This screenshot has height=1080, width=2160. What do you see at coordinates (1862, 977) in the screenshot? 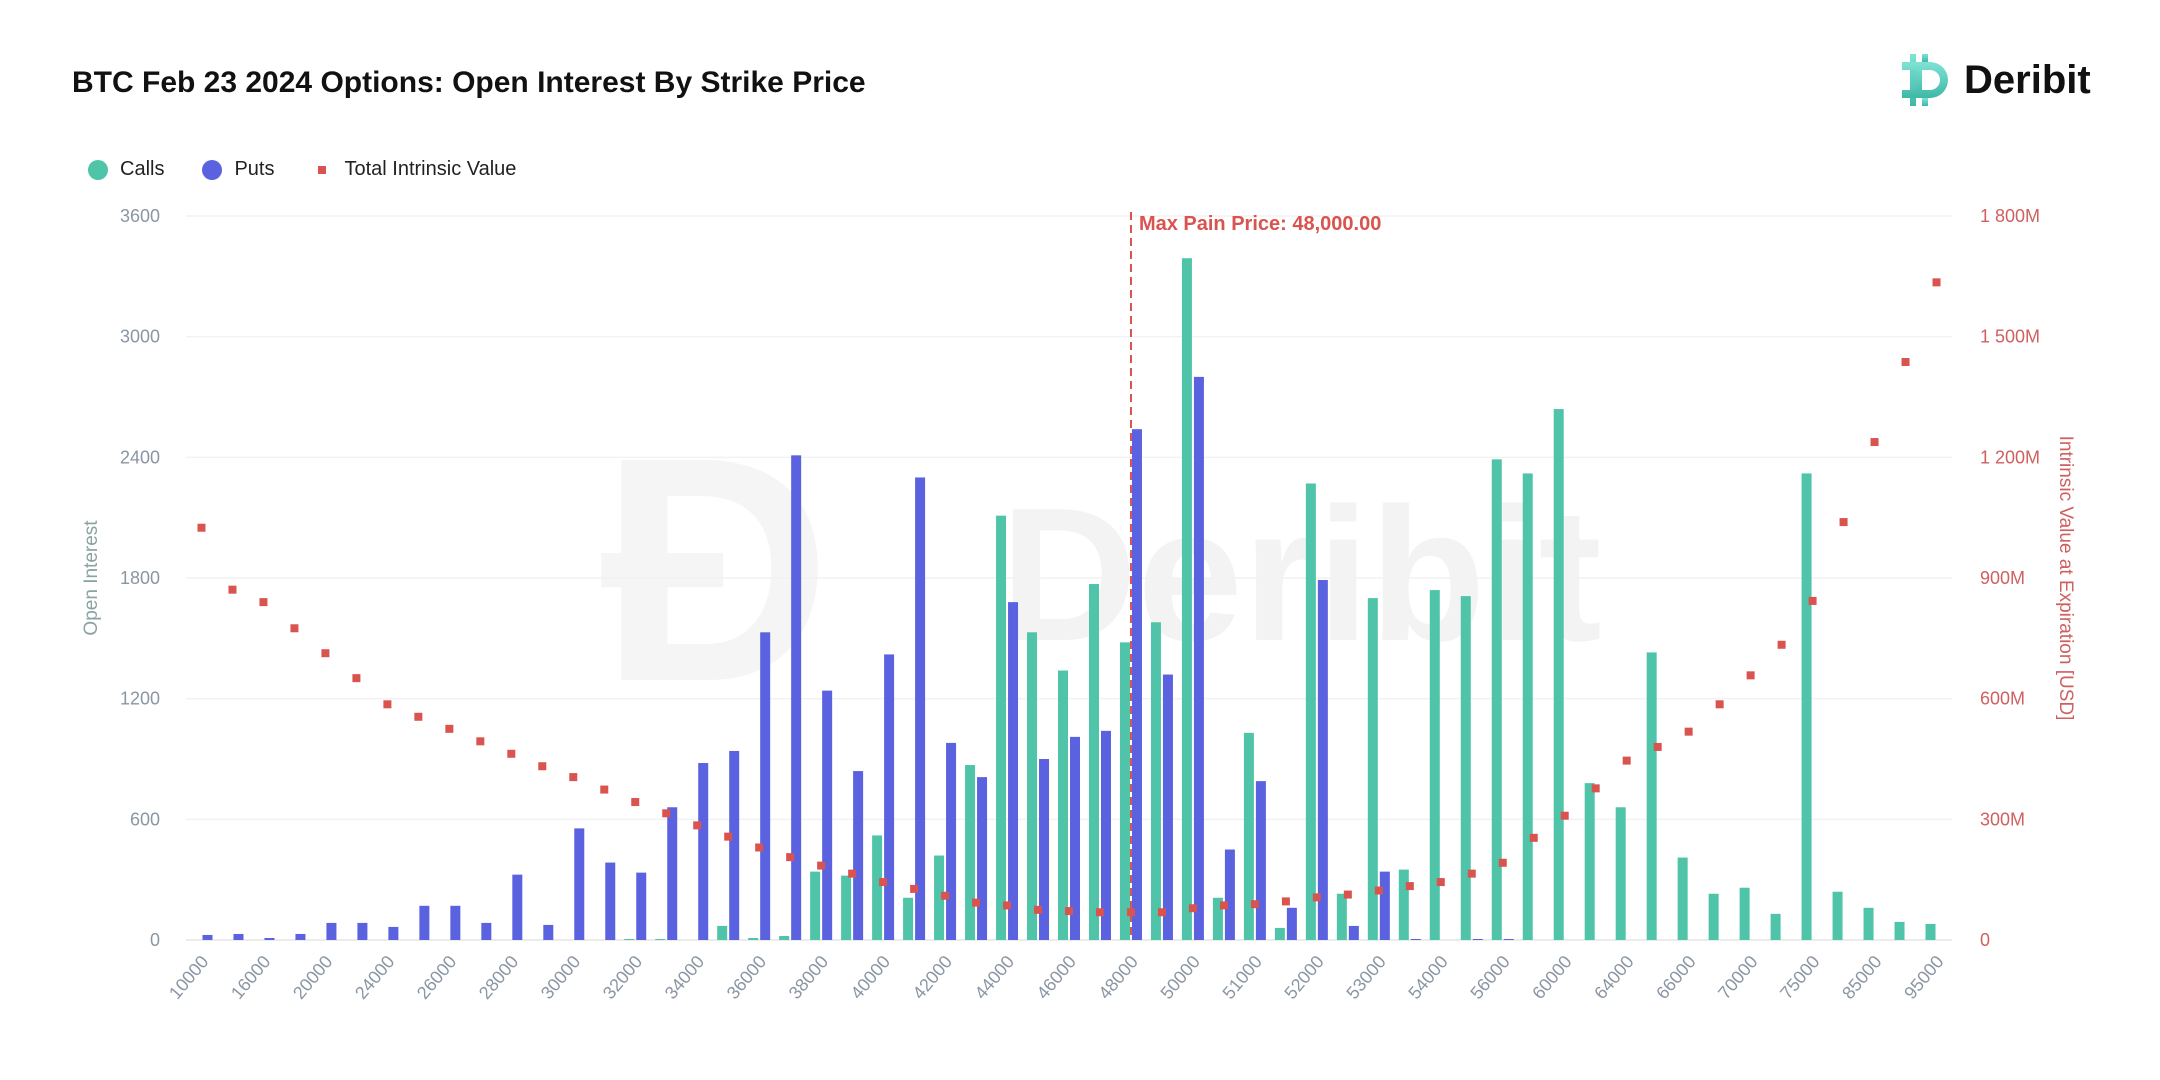
I see `x-tick-label: 85000` at bounding box center [1862, 977].